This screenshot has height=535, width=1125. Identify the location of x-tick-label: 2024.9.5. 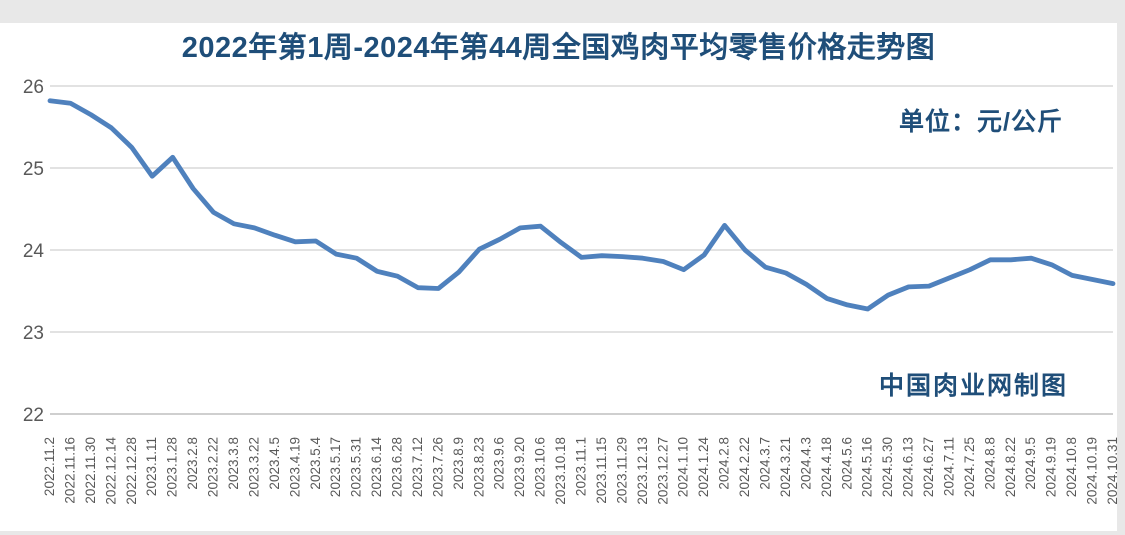
(1030, 463).